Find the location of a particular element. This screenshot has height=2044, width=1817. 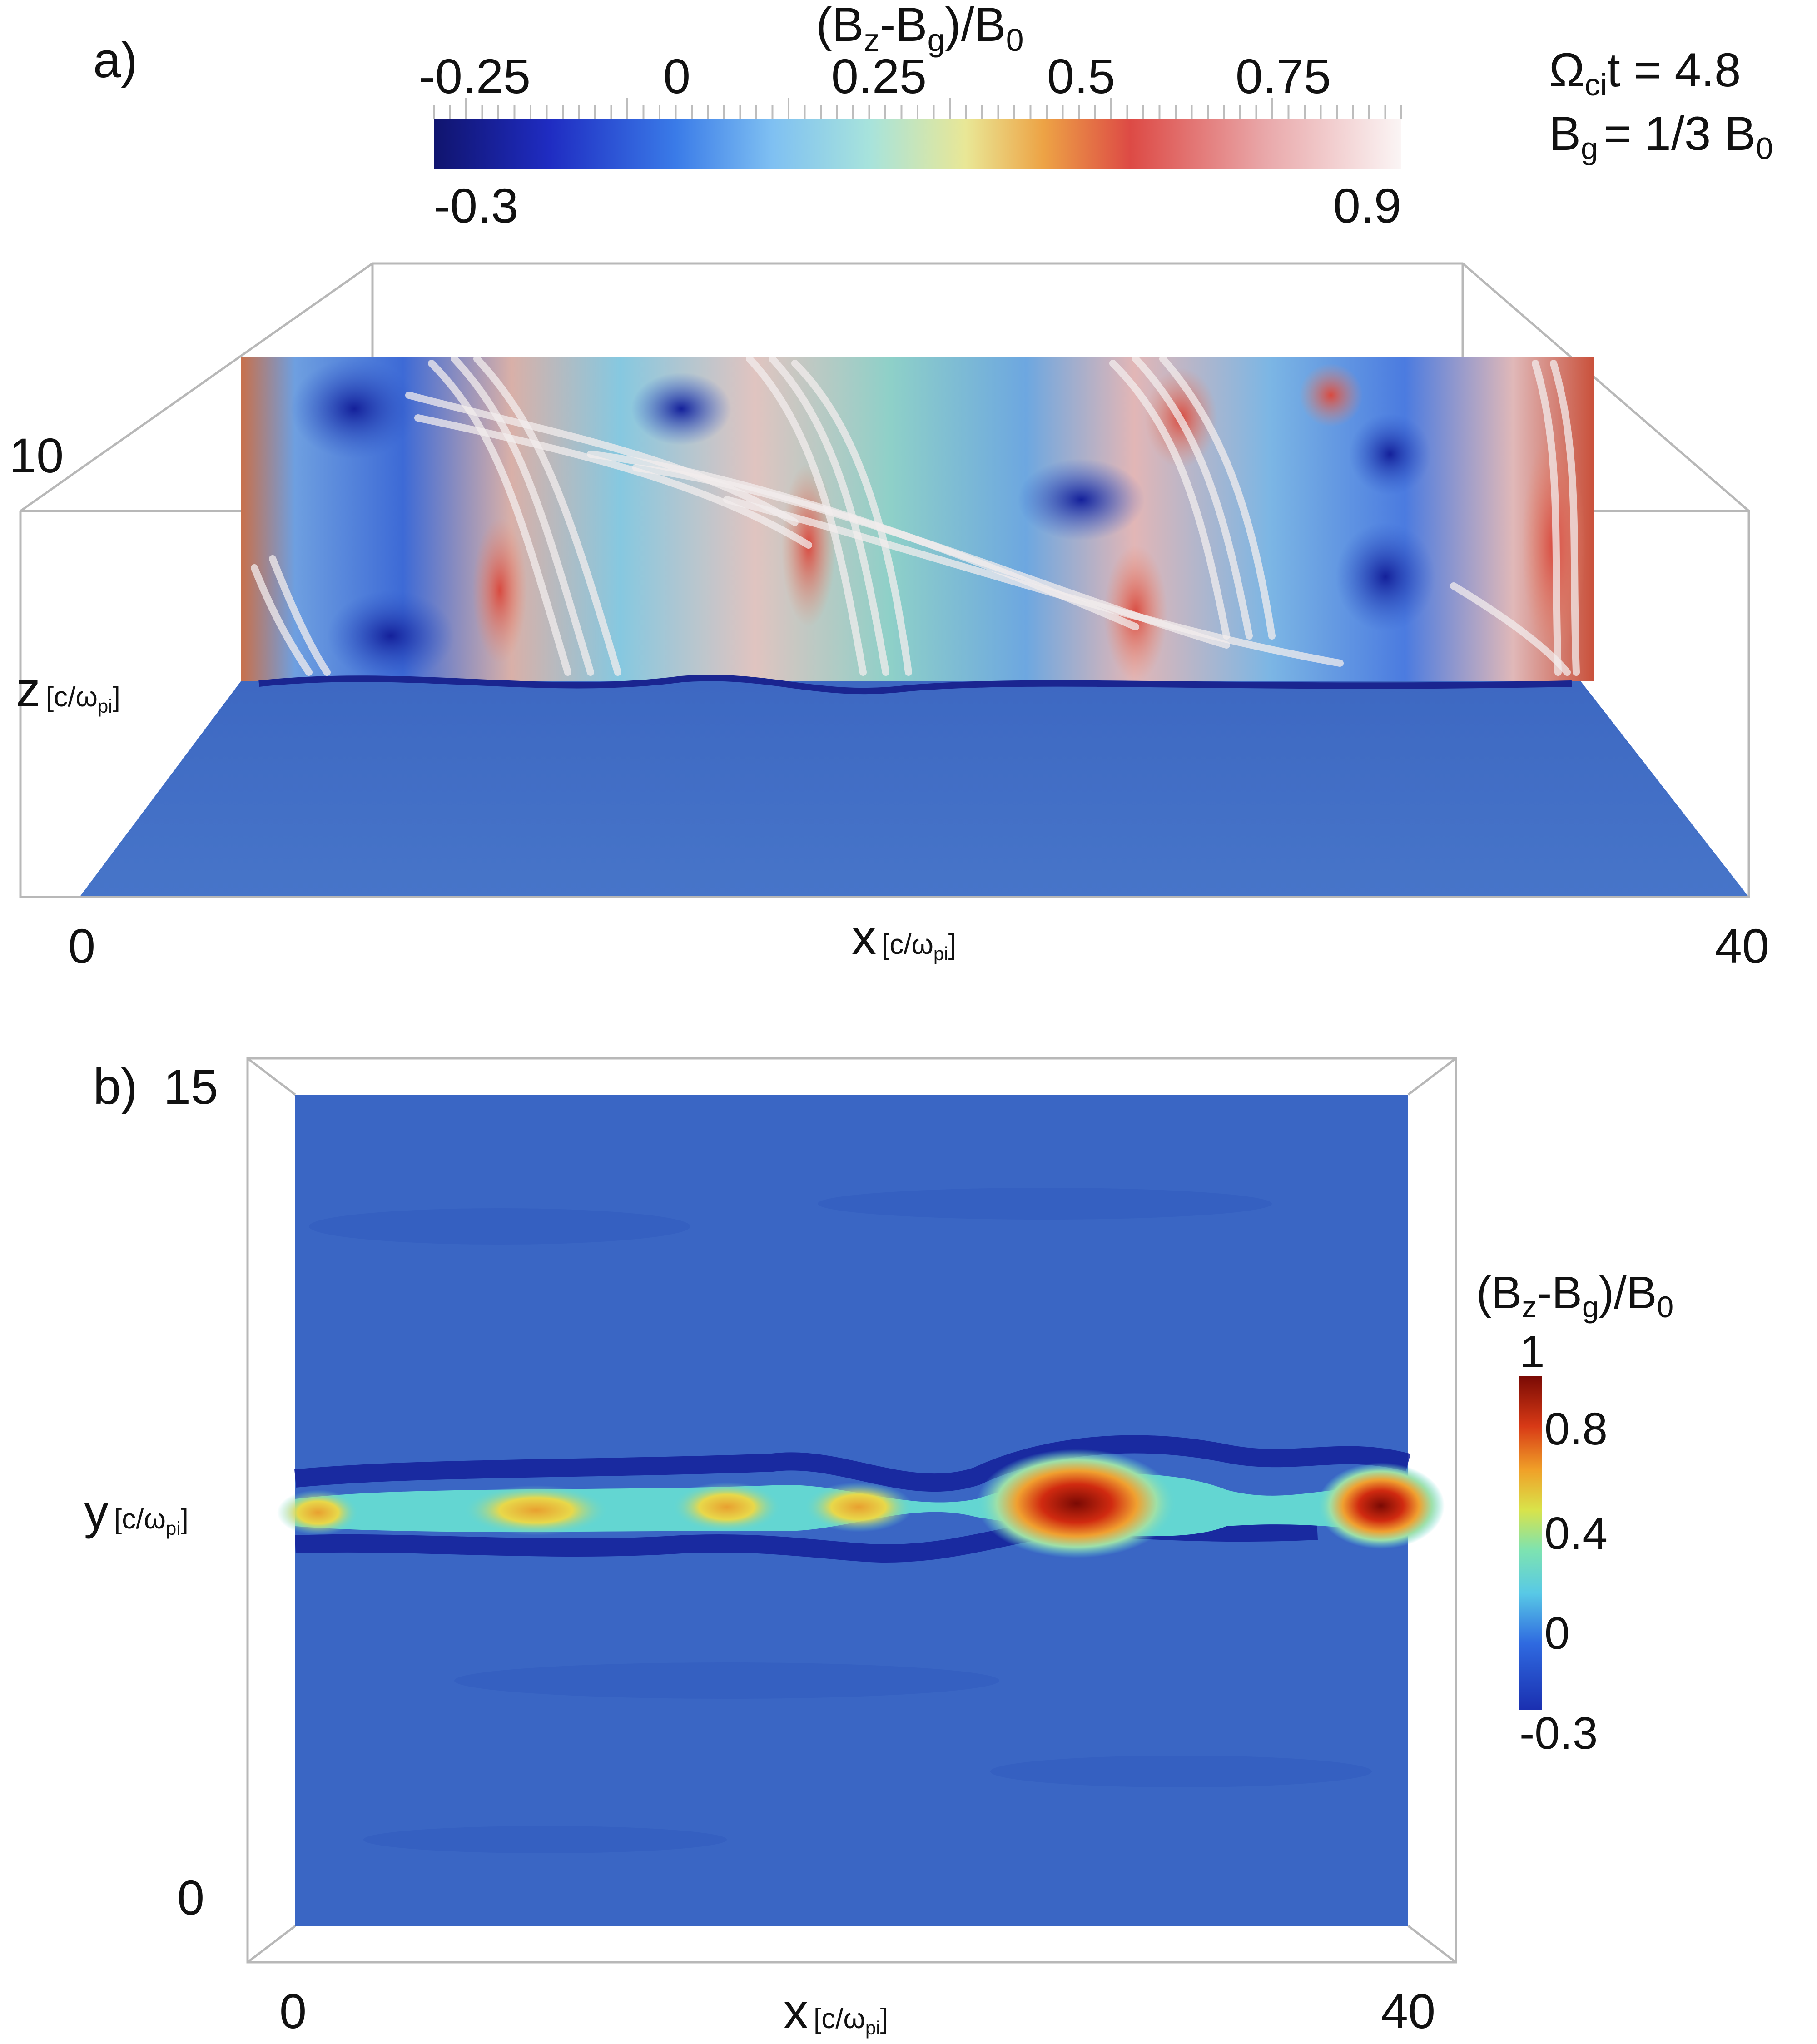

colorbar-b-min-label: -0.3 is located at coordinates (1558, 1733).